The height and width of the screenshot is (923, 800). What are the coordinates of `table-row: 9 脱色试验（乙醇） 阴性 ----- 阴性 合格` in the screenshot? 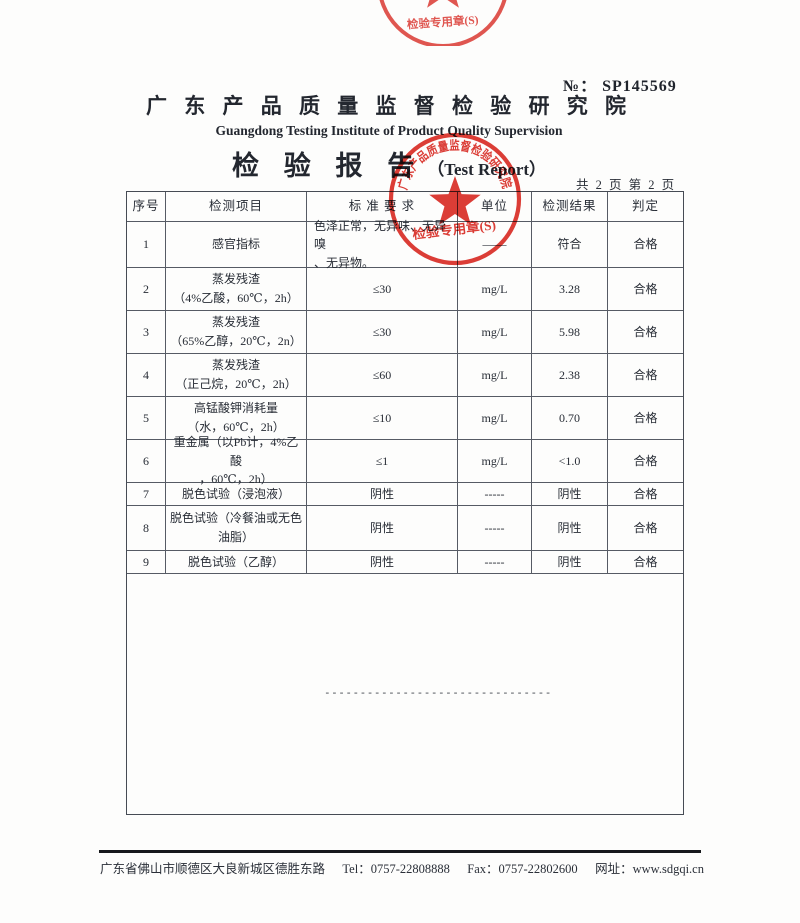 It's located at (405, 562).